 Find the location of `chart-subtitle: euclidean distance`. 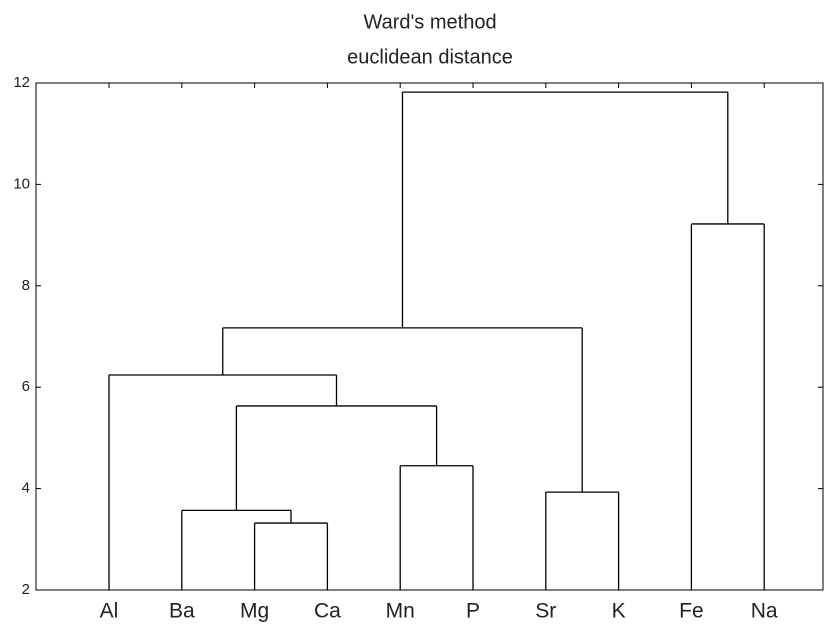

chart-subtitle: euclidean distance is located at coordinates (430, 57).